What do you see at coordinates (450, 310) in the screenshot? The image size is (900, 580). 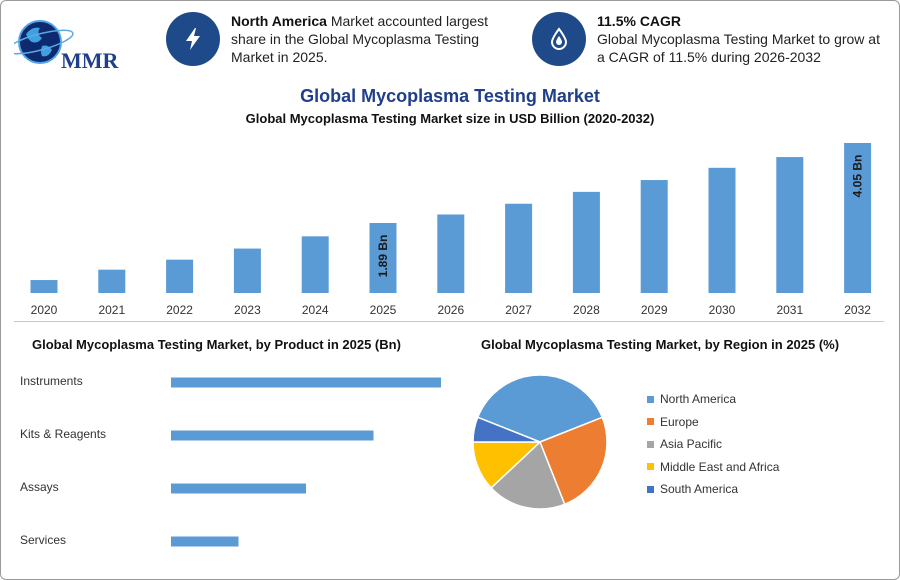 I see `x-tick-label: 2026` at bounding box center [450, 310].